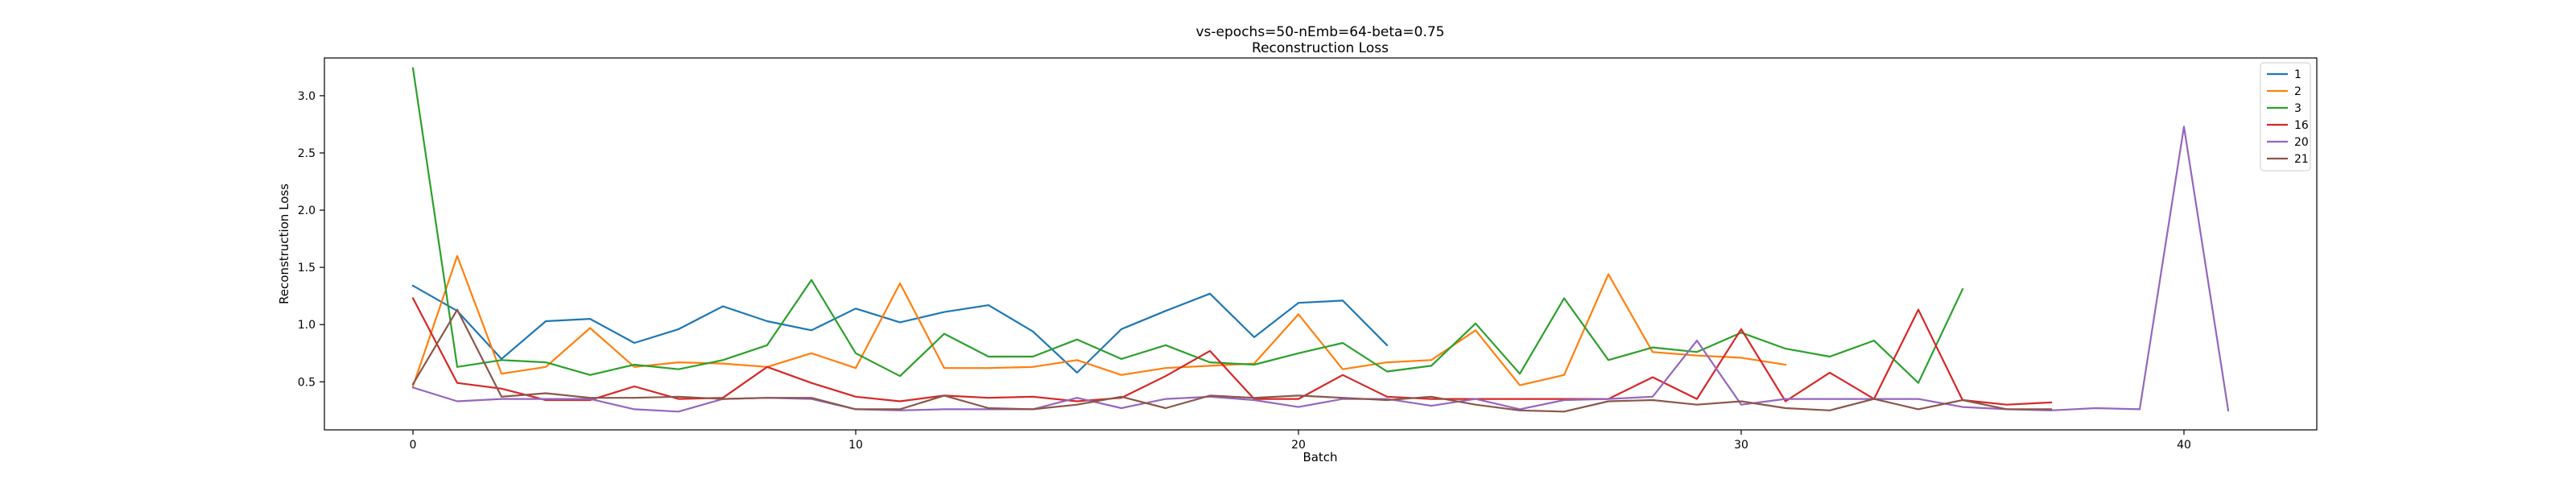  I want to click on x-axis-label: Batch, so click(1319, 457).